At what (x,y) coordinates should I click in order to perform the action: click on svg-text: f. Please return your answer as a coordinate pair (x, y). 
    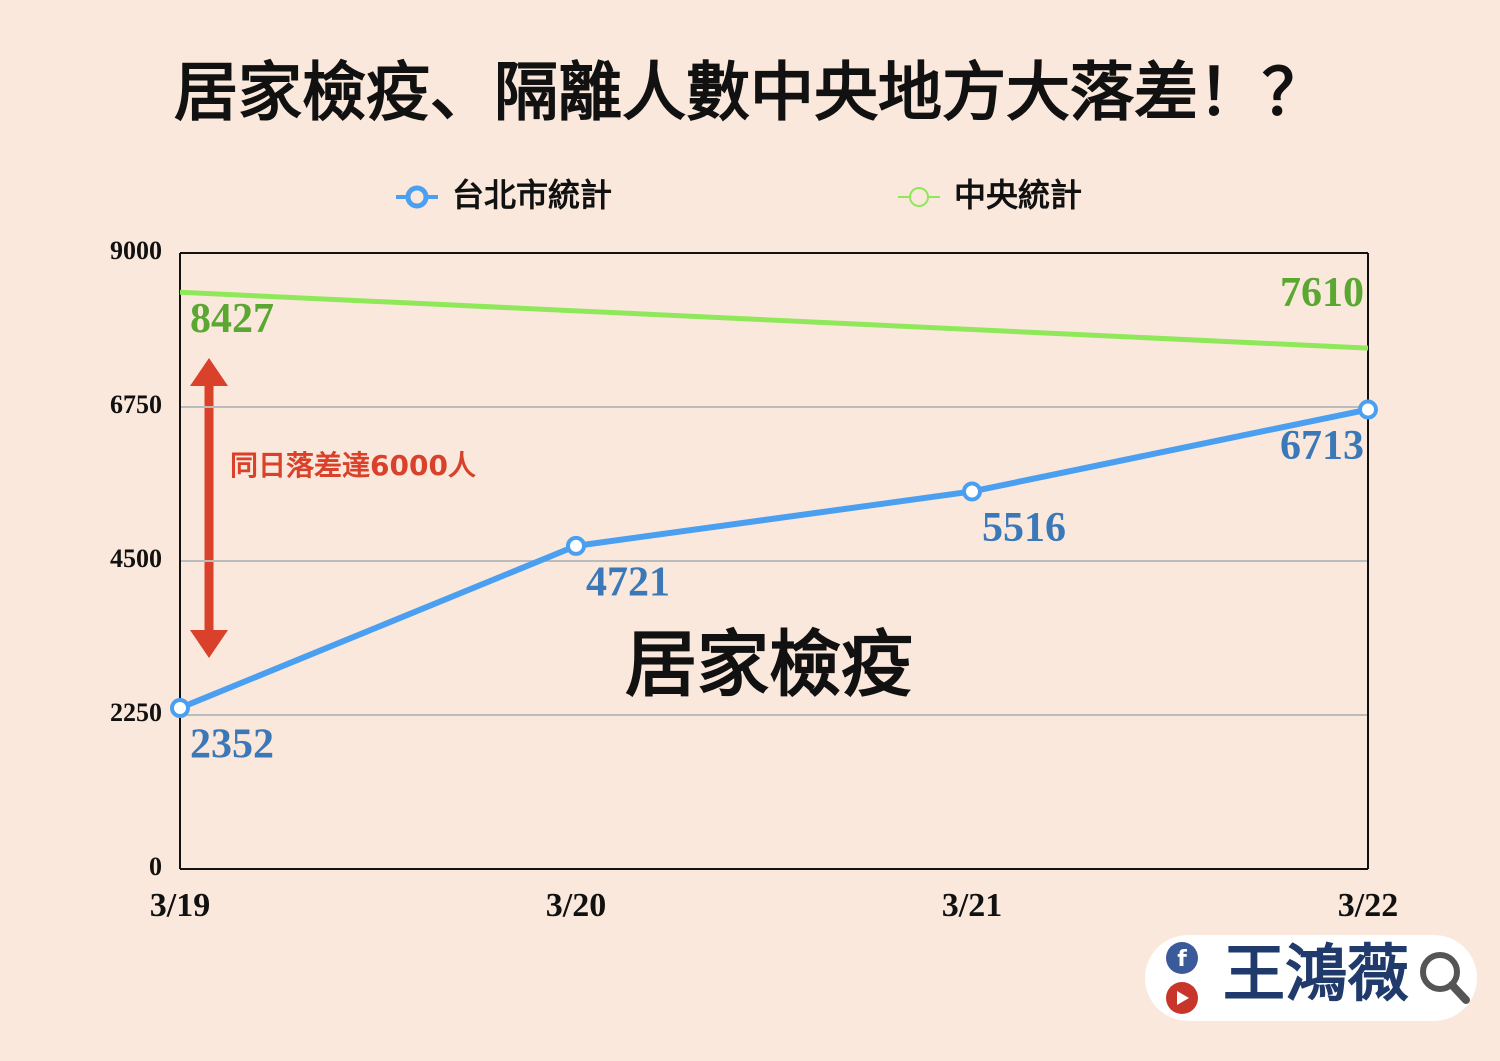
    Looking at the image, I should click on (1182, 959).